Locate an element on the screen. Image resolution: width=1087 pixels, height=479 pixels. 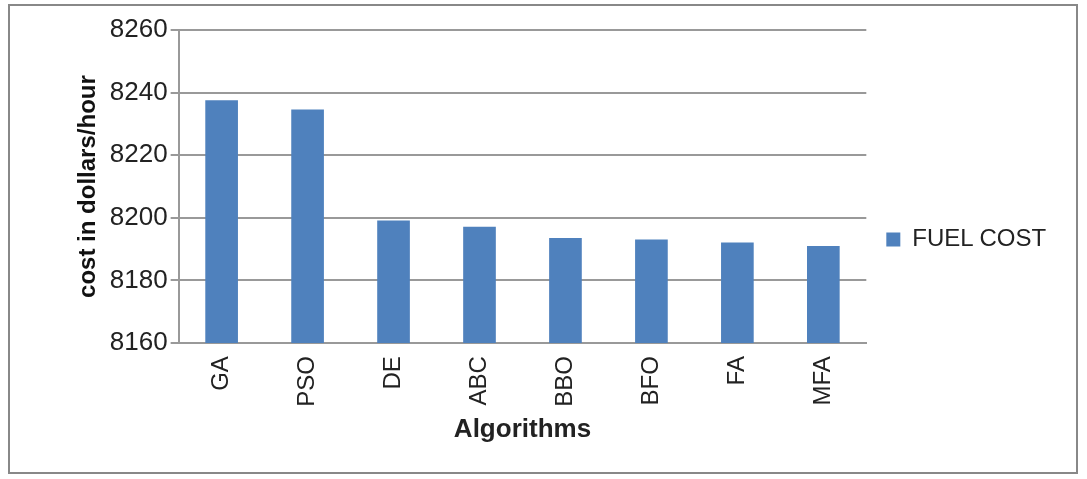
x-tick-label: BFO is located at coordinates (650, 381).